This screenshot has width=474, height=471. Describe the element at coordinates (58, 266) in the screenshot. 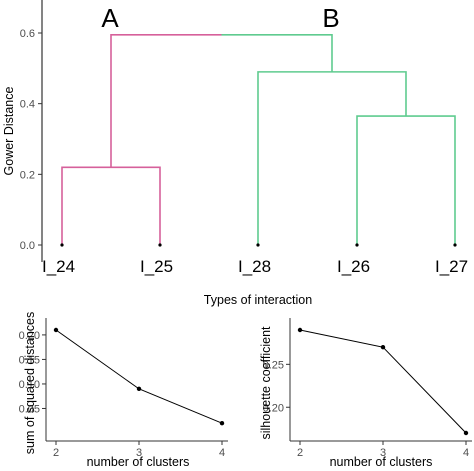

I see `leaf-label: I_24` at that location.